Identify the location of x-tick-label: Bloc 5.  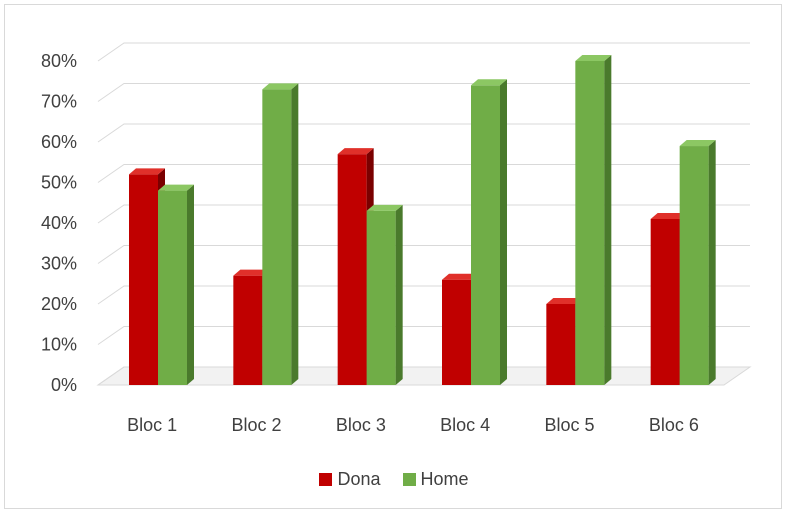
(569, 425).